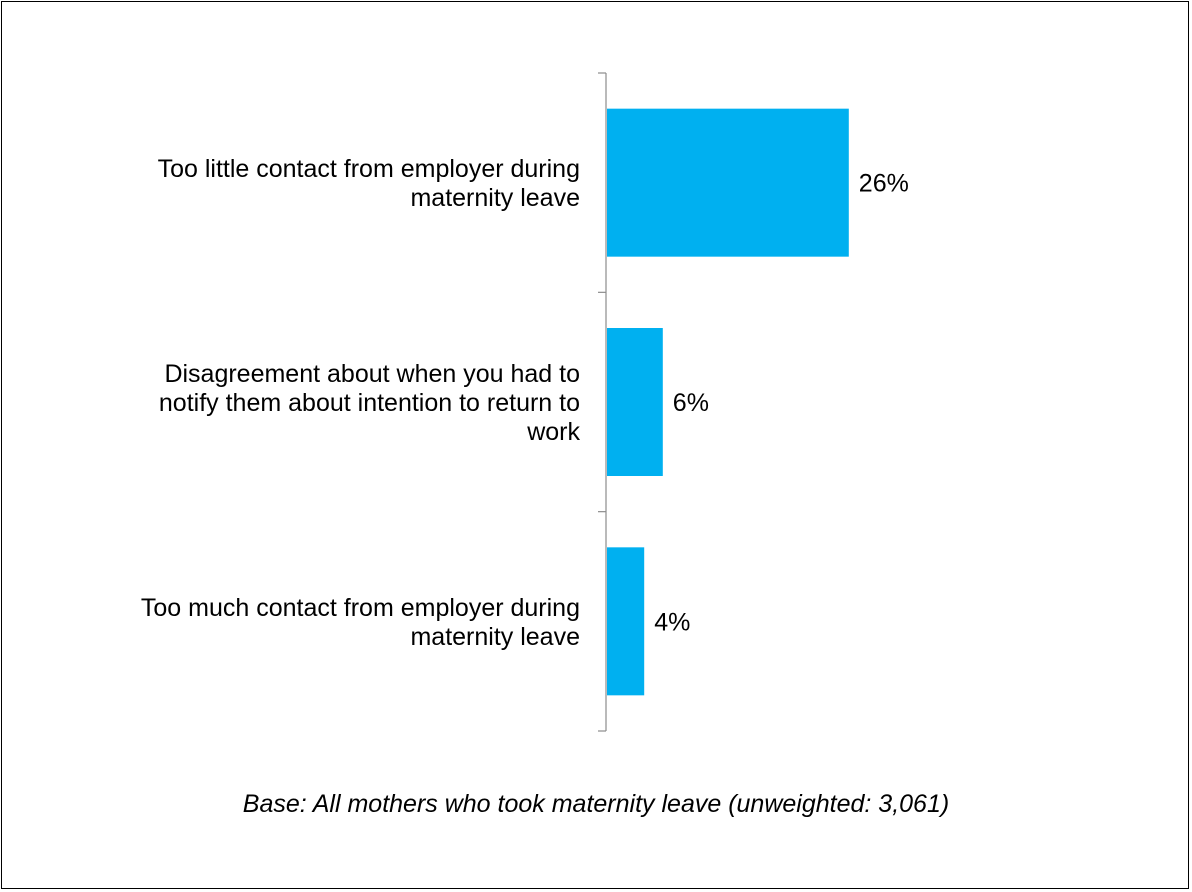 The image size is (1192, 892). What do you see at coordinates (884, 184) in the screenshot?
I see `data-label: 26%` at bounding box center [884, 184].